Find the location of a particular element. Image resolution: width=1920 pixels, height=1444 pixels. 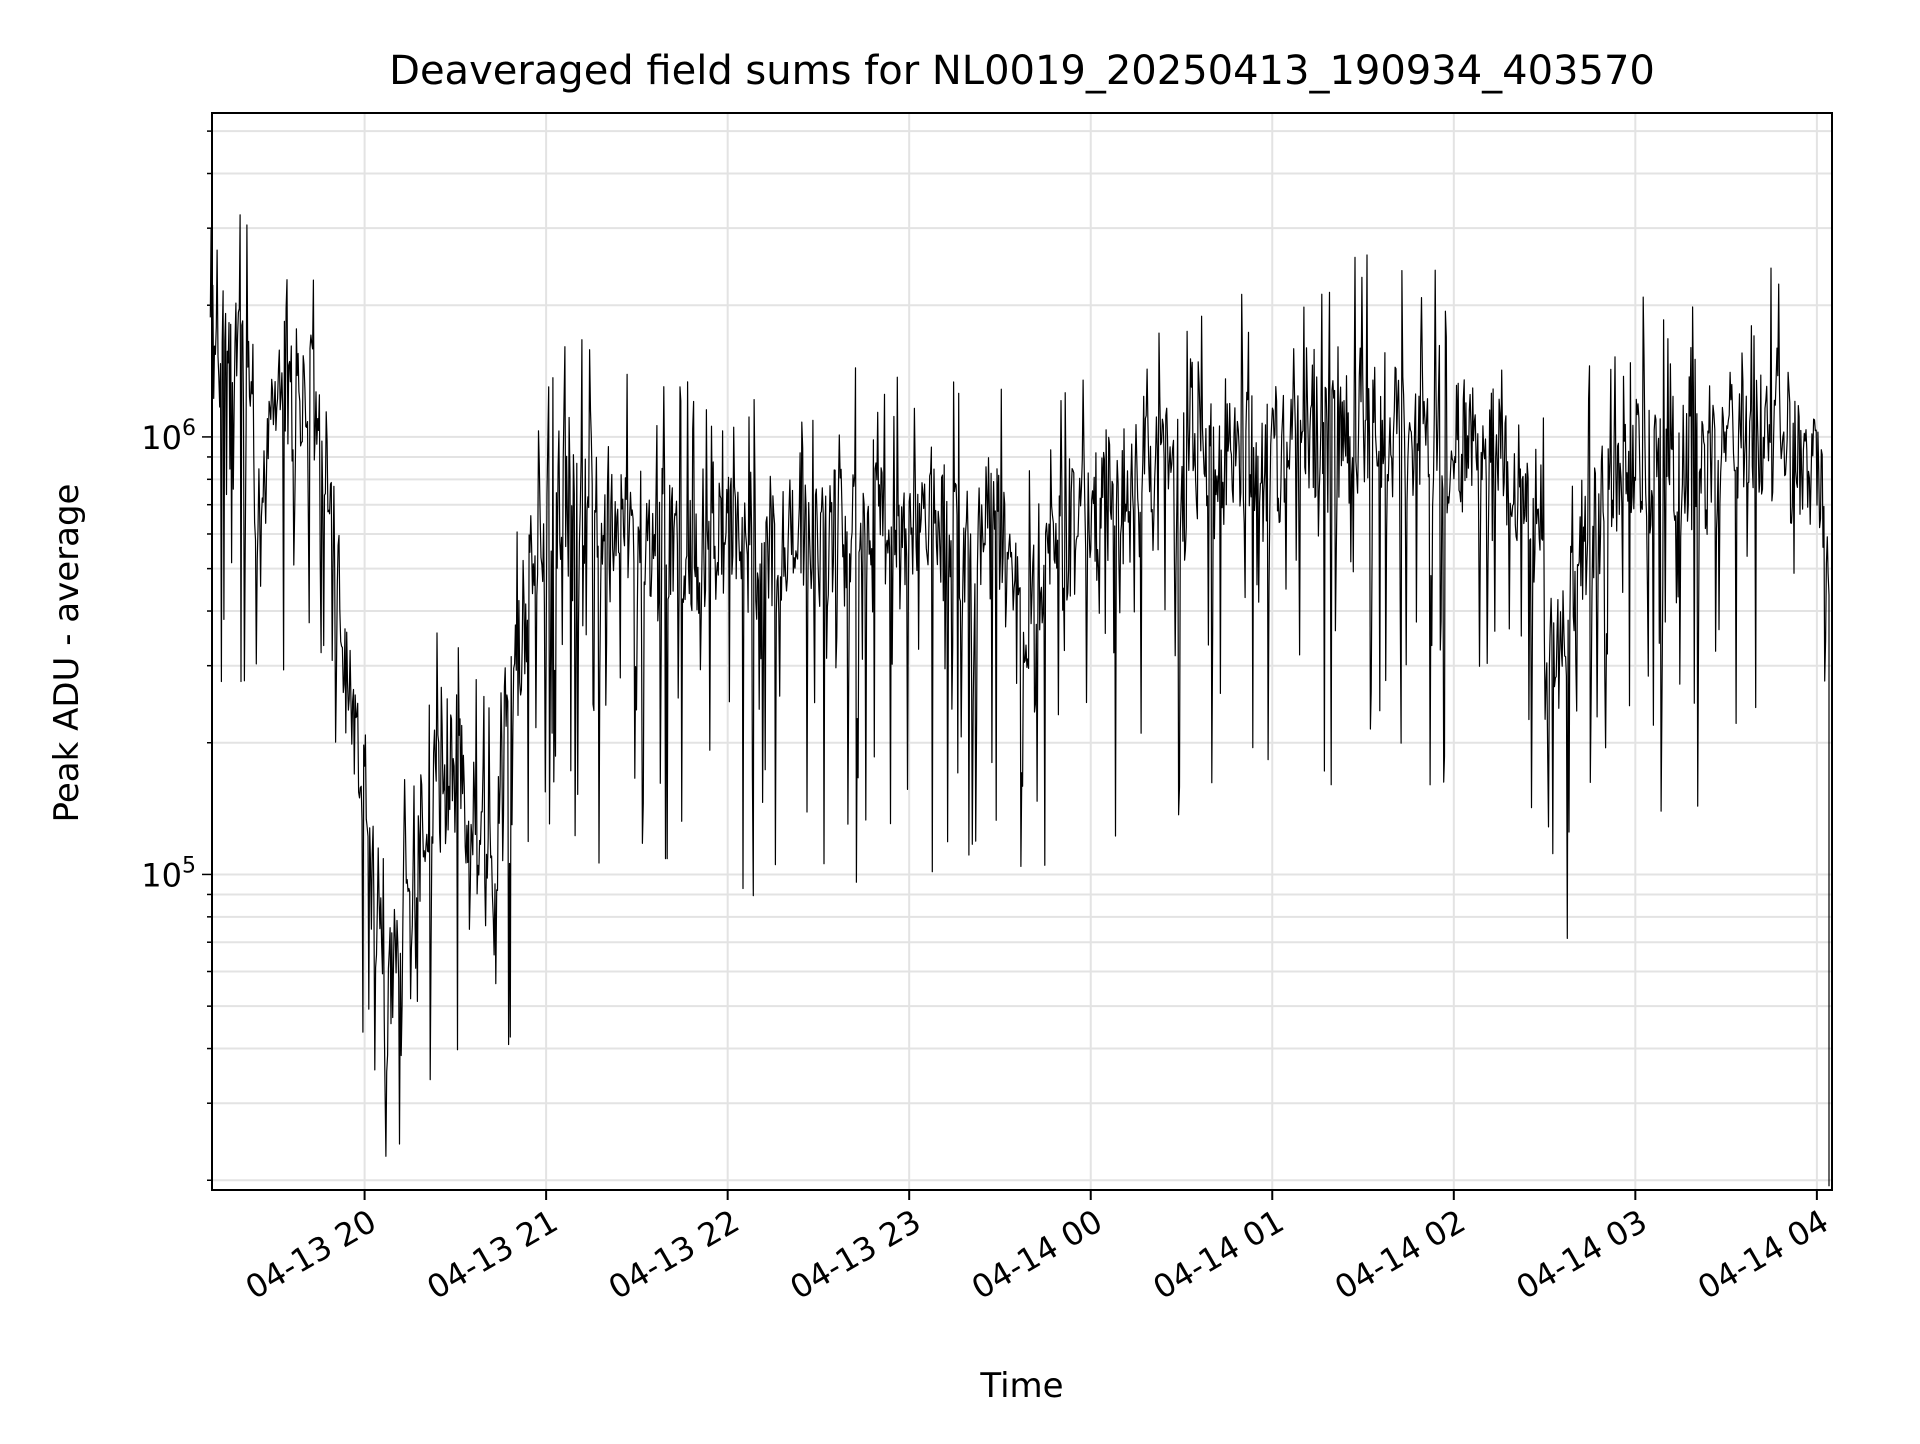

y-axis-label: Peak ADU - average is located at coordinates (67, 653).